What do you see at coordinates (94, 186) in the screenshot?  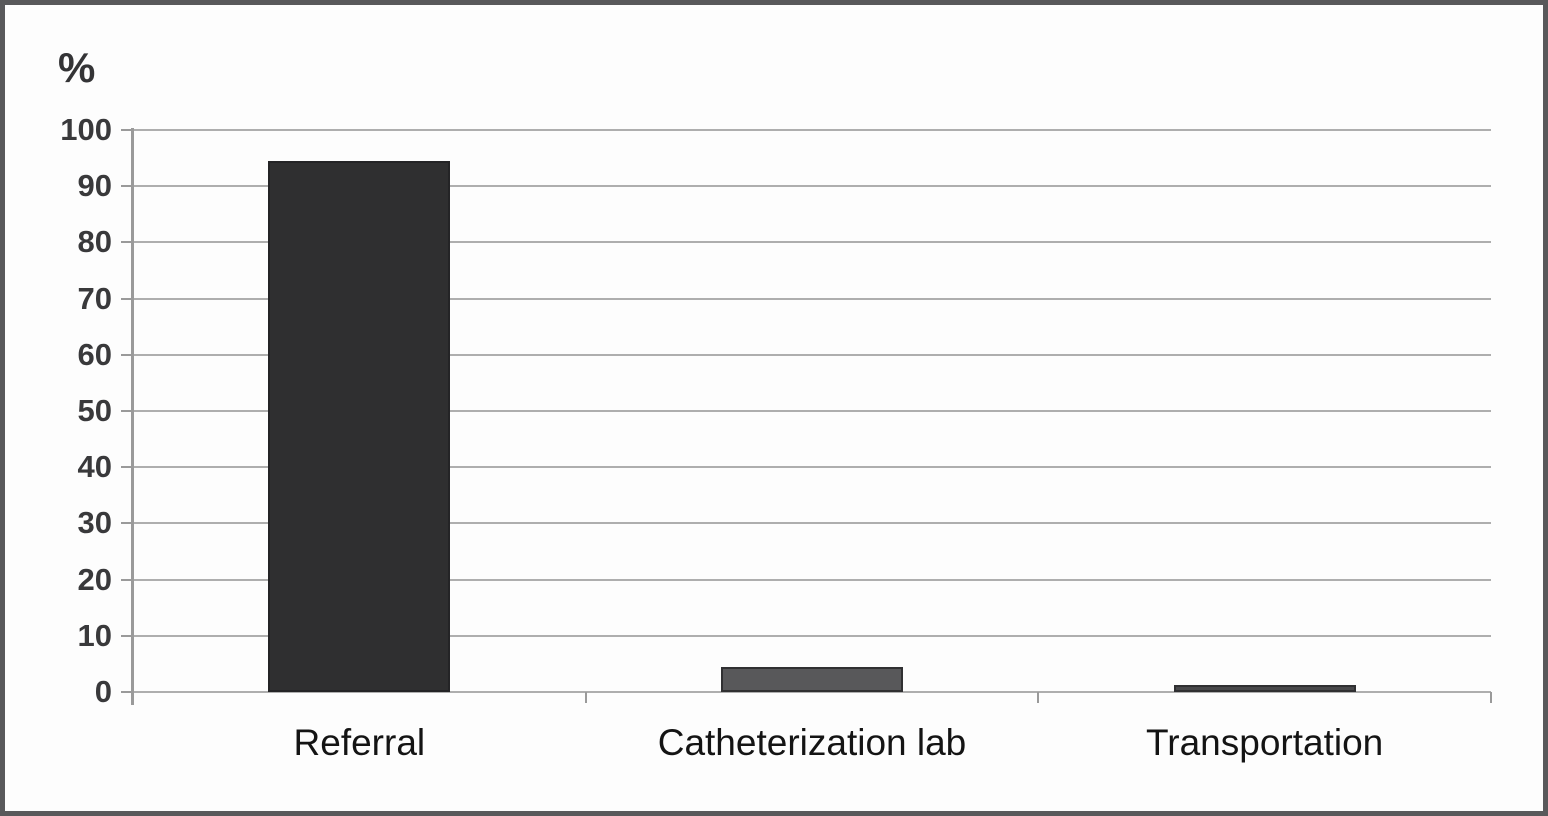 I see `y-tick-label-90: 90` at bounding box center [94, 186].